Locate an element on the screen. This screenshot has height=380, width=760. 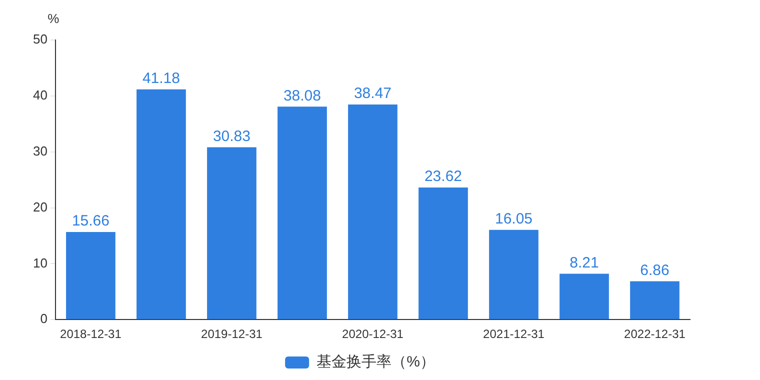
x-tick-label: 2018-12-31 is located at coordinates (91, 334).